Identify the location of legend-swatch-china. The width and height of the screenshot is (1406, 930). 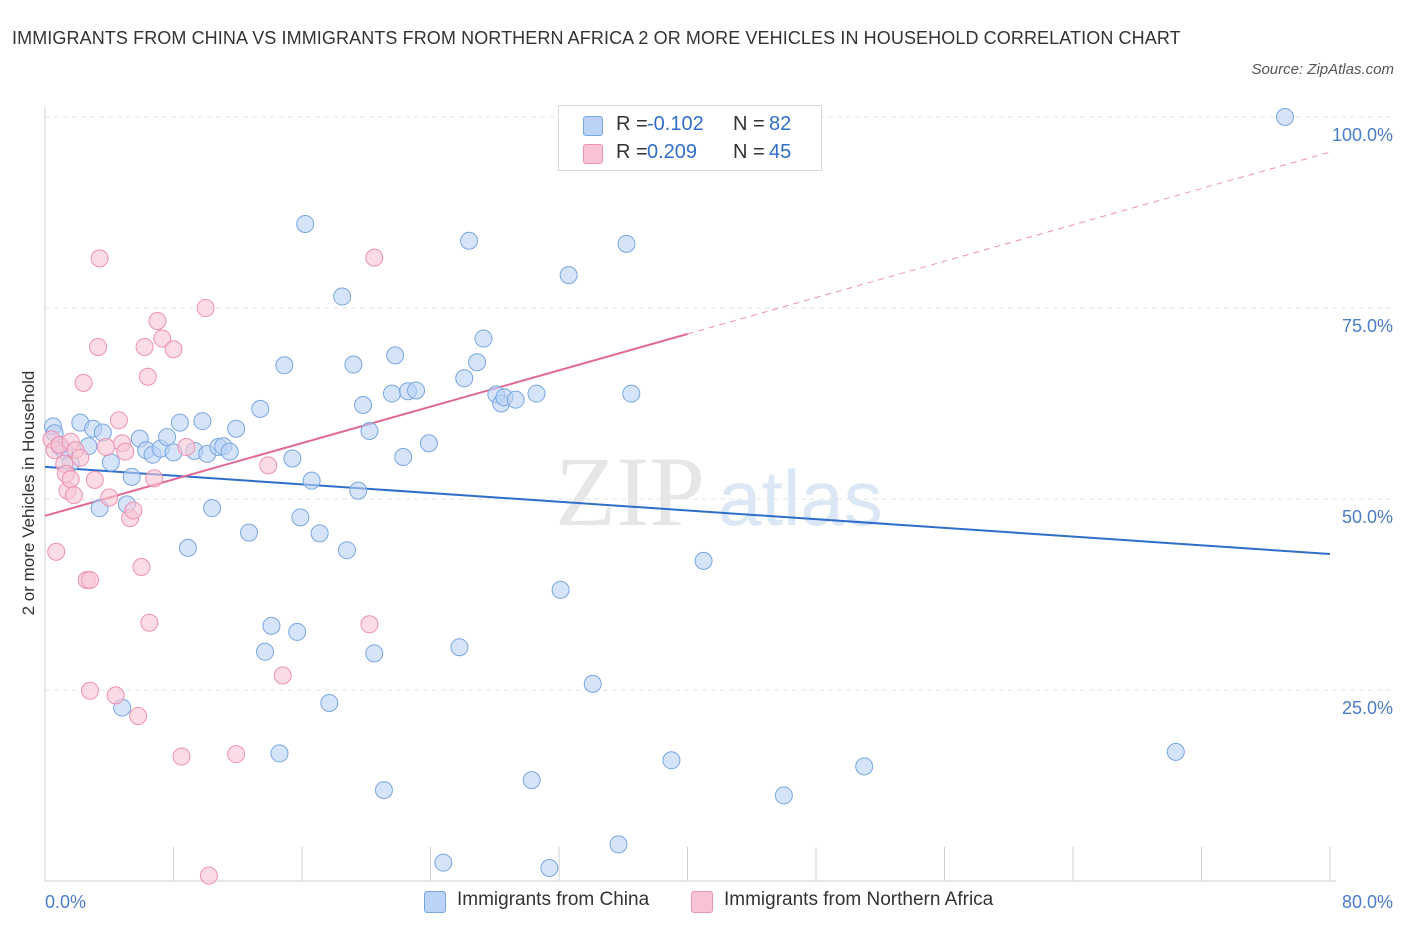
(593, 126).